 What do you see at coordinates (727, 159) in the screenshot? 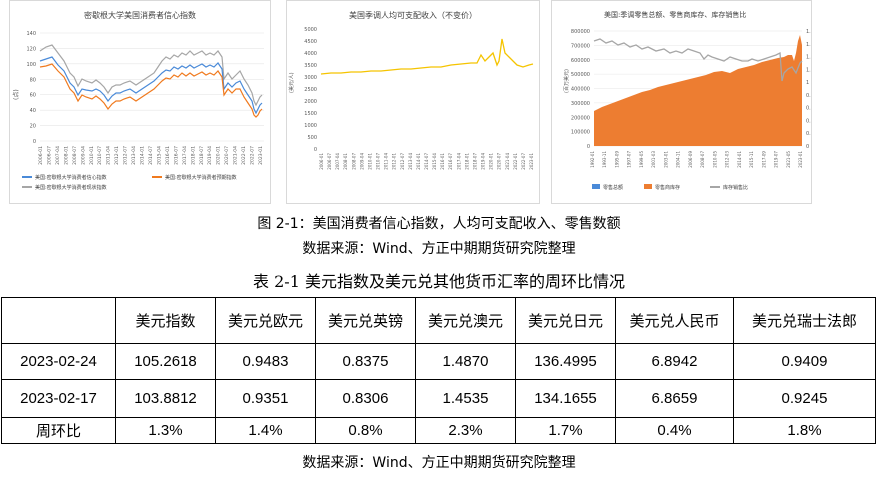
I see `x-tick-label: 2012-03` at bounding box center [727, 159].